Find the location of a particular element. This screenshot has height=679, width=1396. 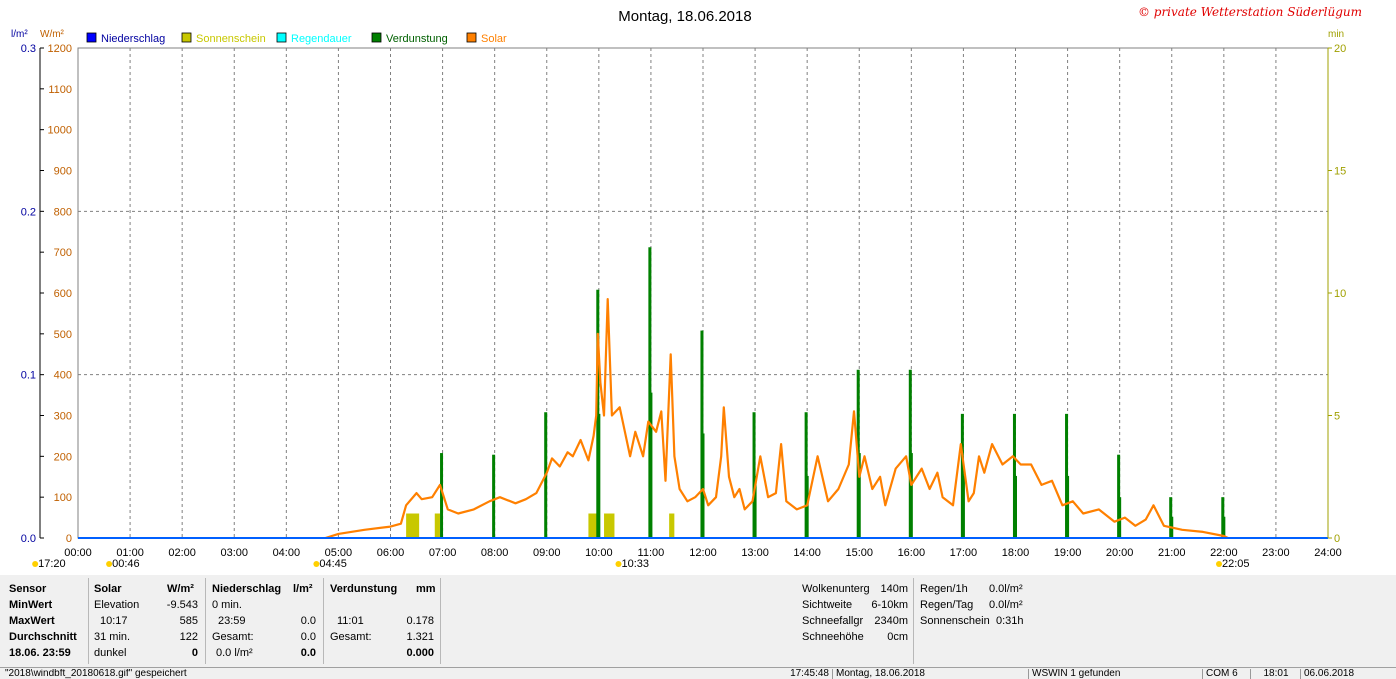

y-tick-minutes: 15 is located at coordinates (1340, 172).